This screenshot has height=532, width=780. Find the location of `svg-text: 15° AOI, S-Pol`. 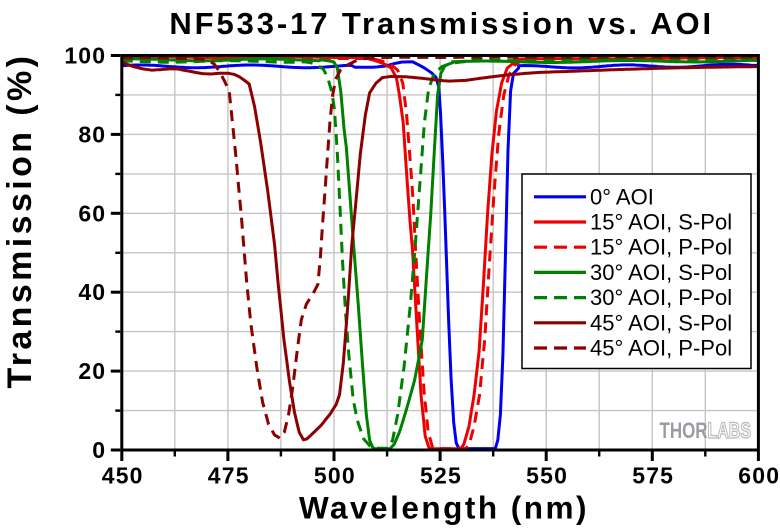

svg-text: 15° AOI, S-Pol is located at coordinates (661, 222).